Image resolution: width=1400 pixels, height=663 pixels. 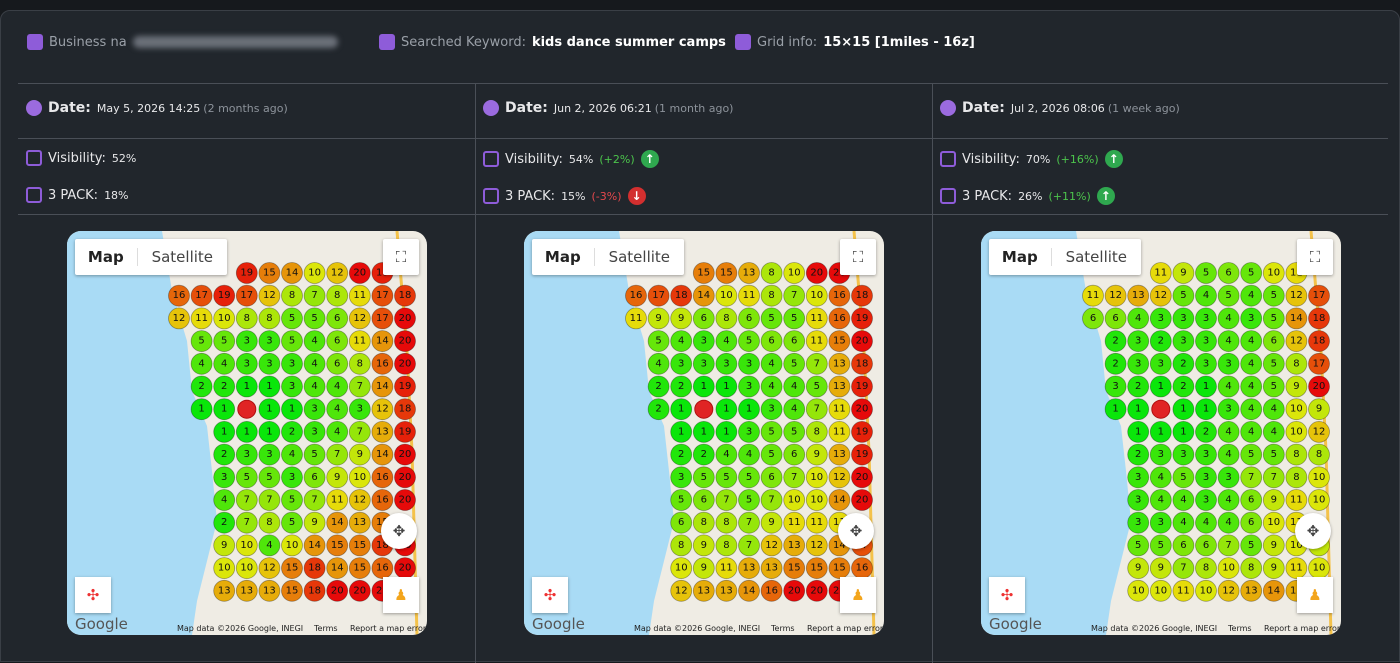 I want to click on rank-label: 7, so click(x=314, y=295).